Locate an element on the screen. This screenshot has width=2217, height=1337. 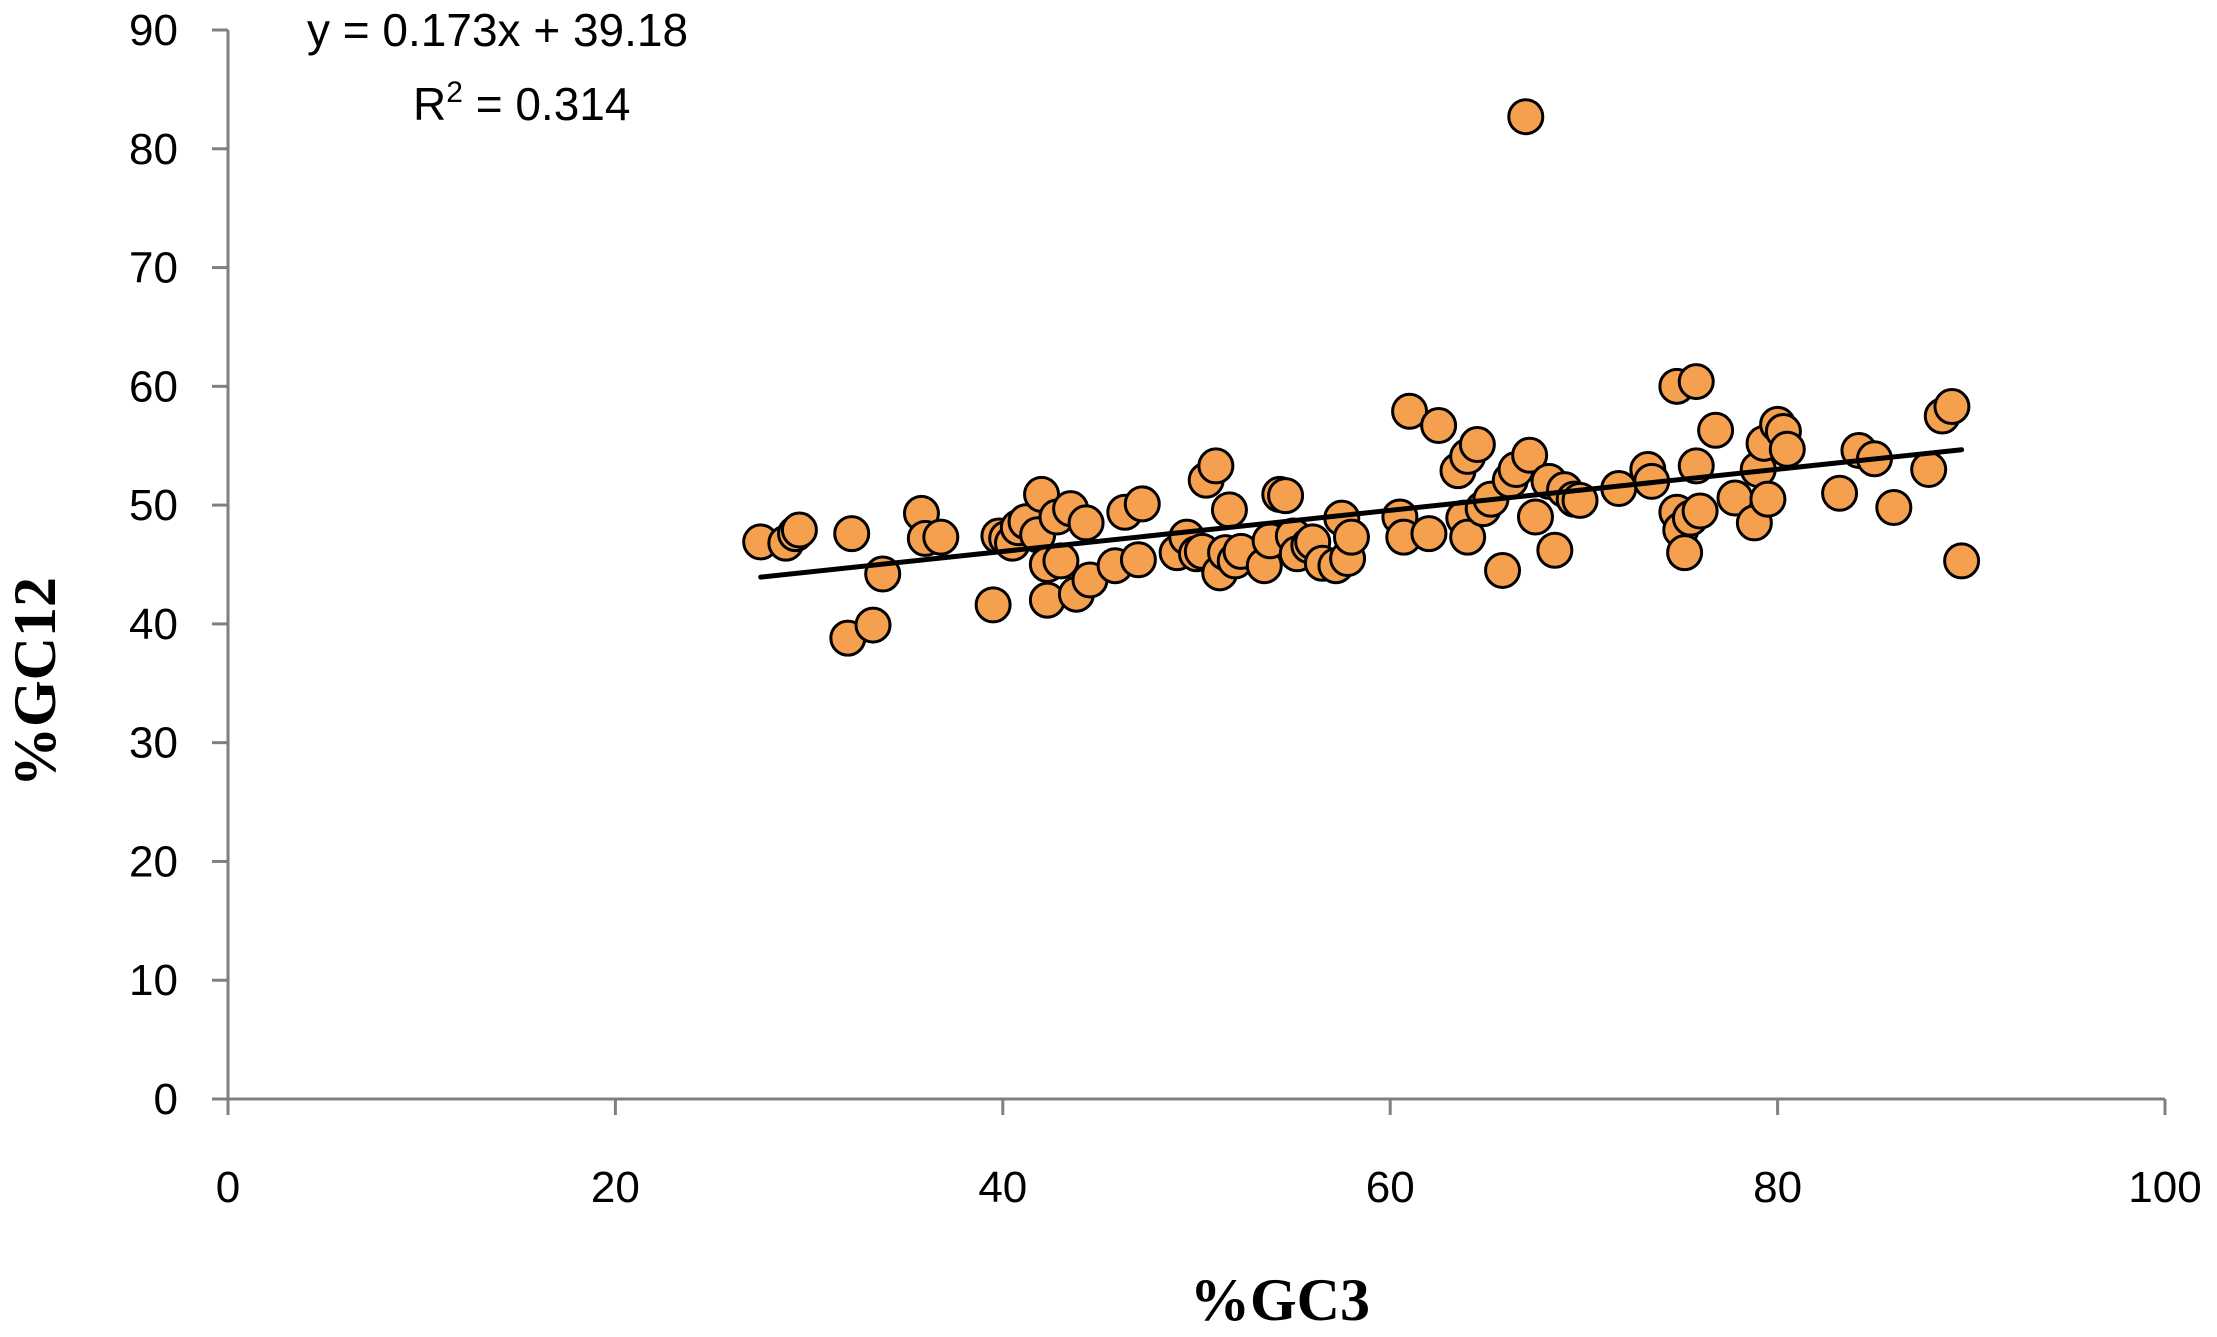
y-tick-label: 20 is located at coordinates (153, 861).